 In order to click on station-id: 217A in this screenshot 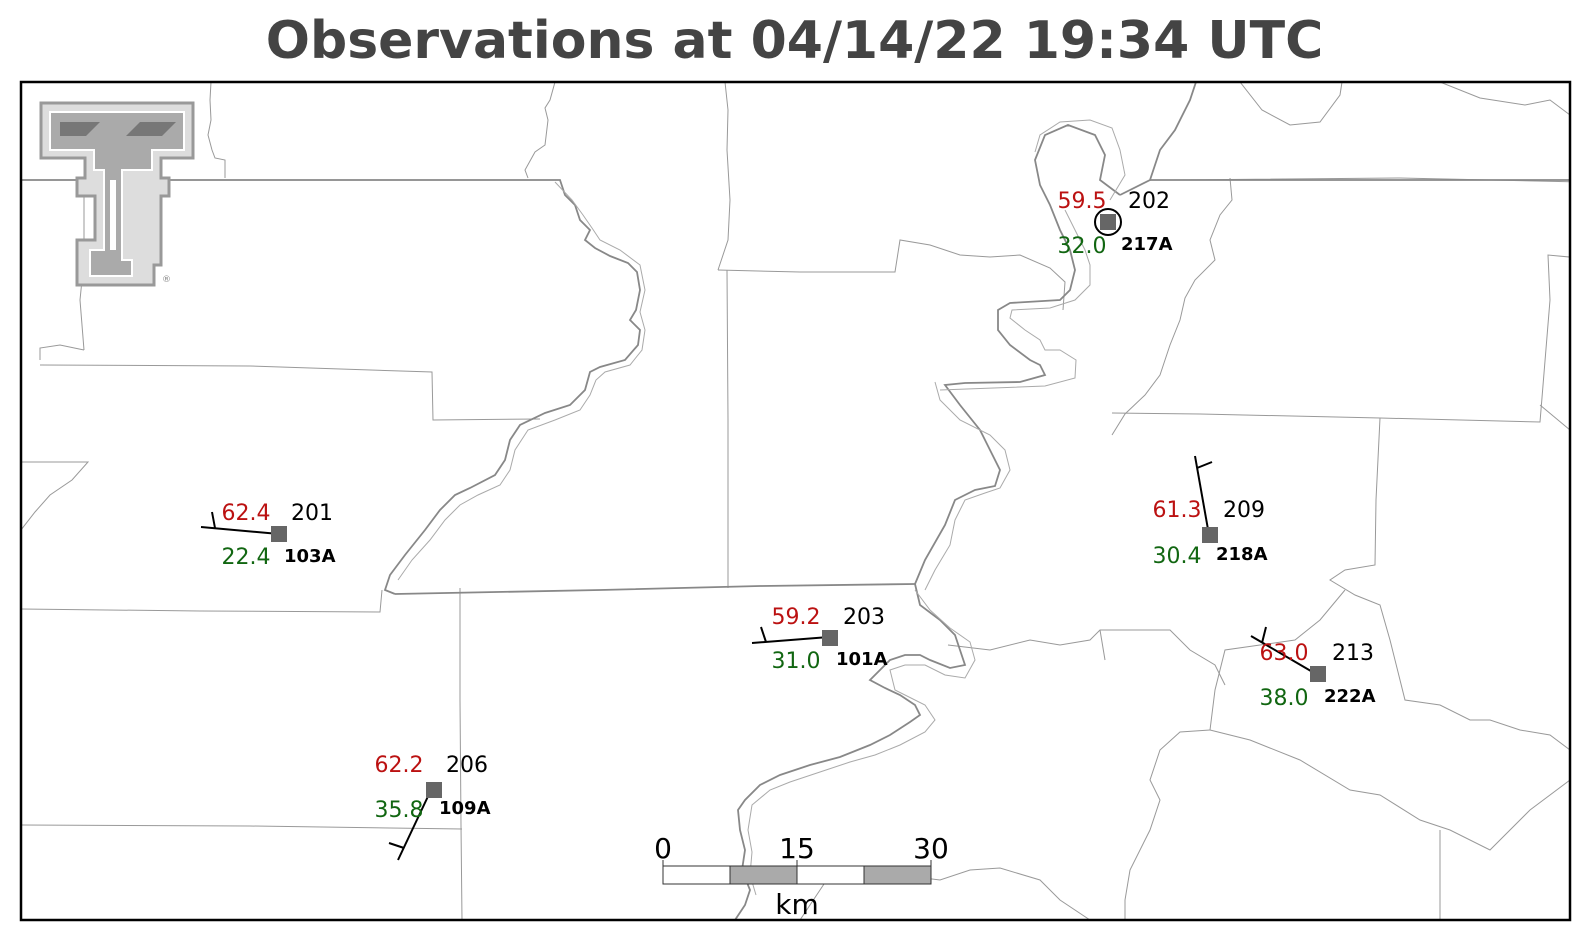, I will do `click(1147, 244)`.